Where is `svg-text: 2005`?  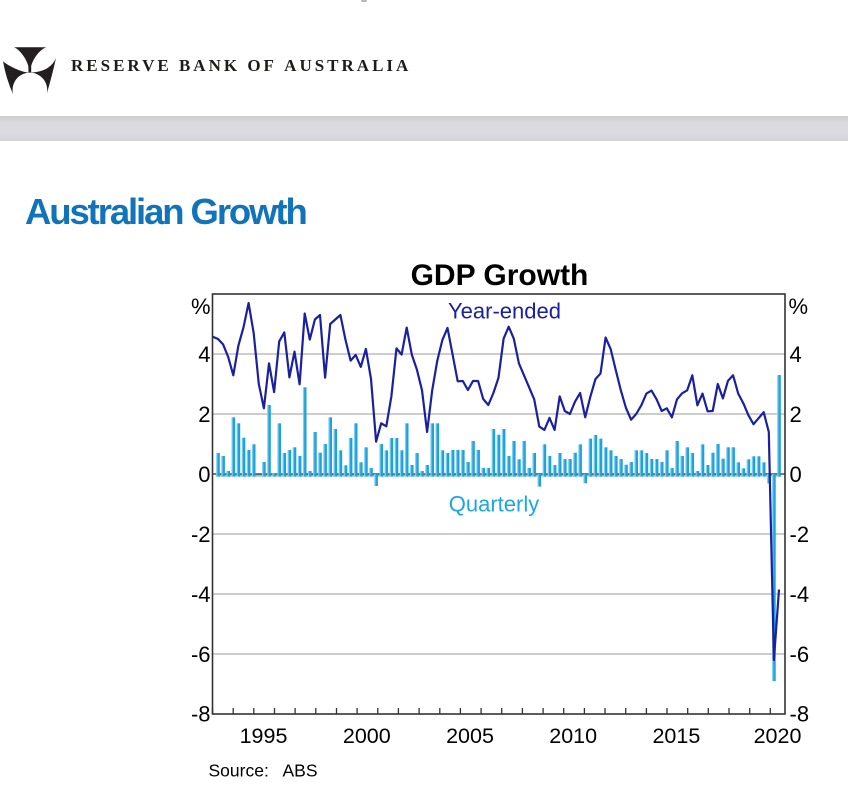
svg-text: 2005 is located at coordinates (470, 736).